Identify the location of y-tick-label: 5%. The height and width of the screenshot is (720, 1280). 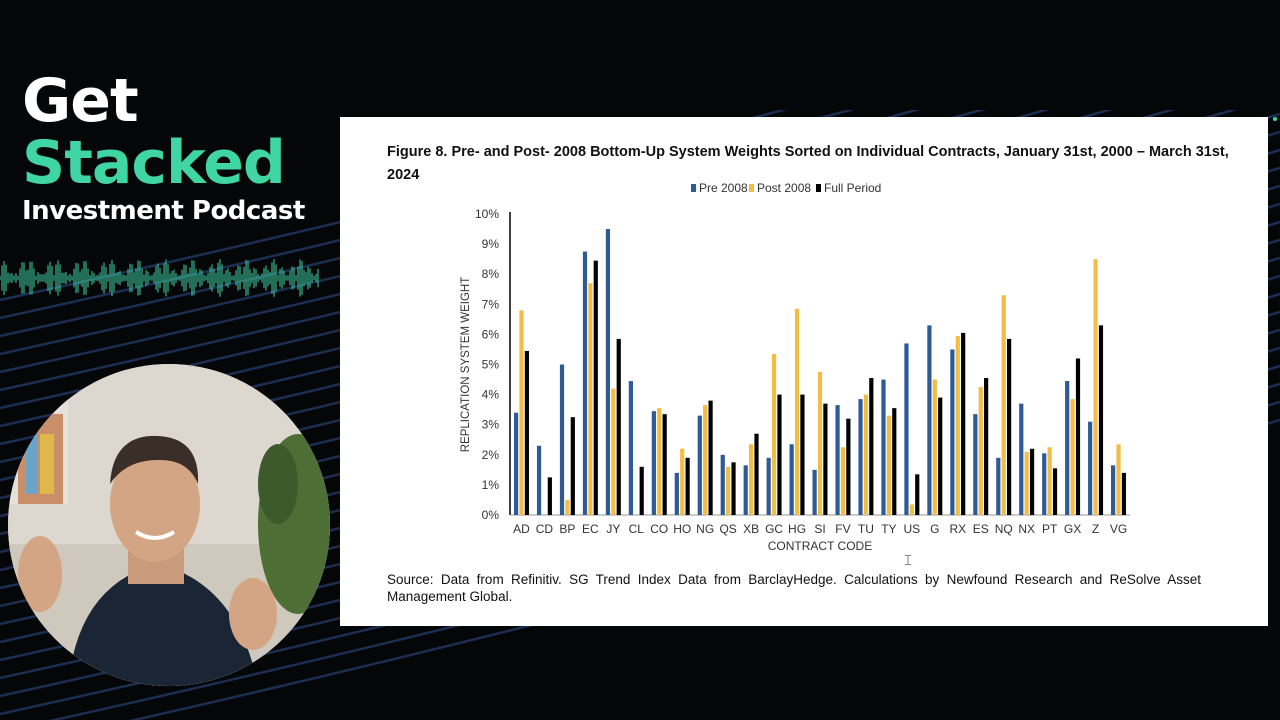
(491, 365).